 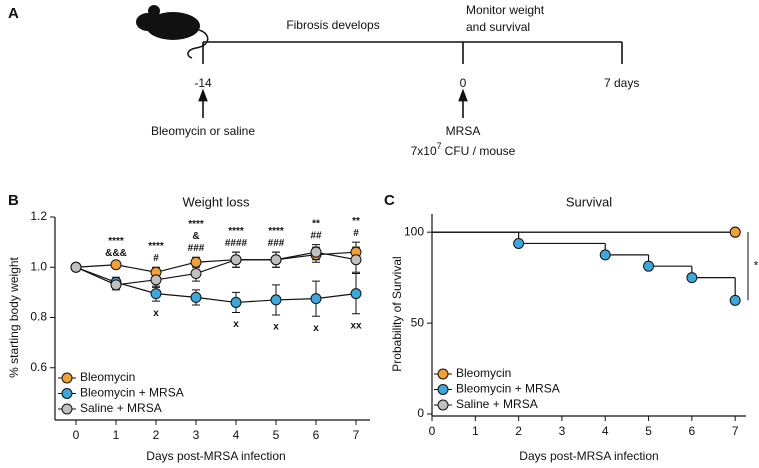 I want to click on x-tick-label: 2, so click(x=156, y=435).